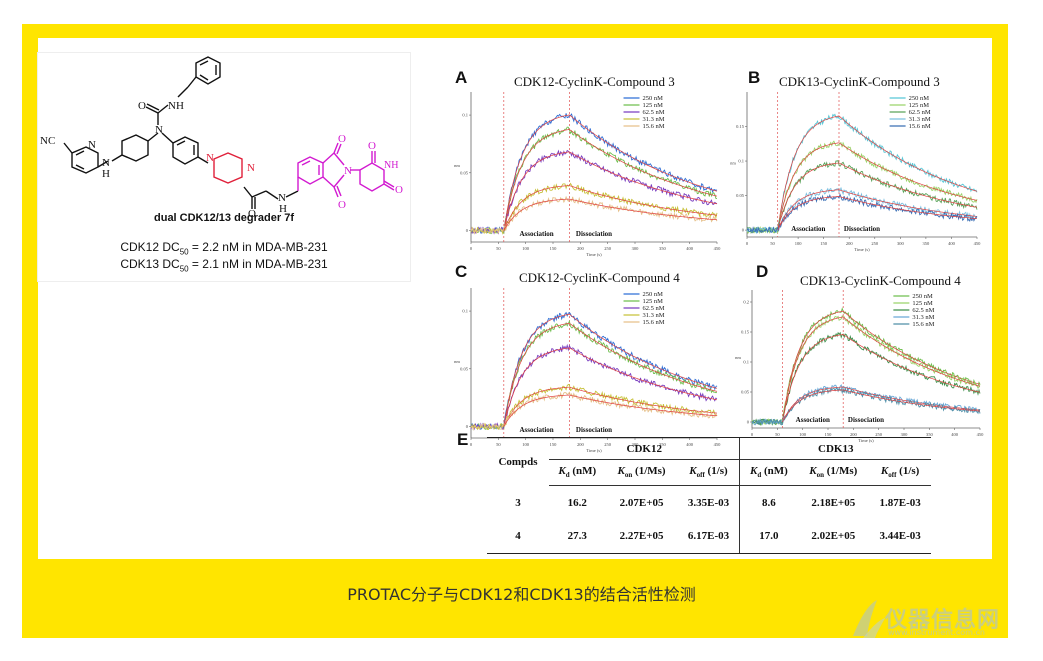  I want to click on table-column-header: Koff (1/s), so click(900, 472).